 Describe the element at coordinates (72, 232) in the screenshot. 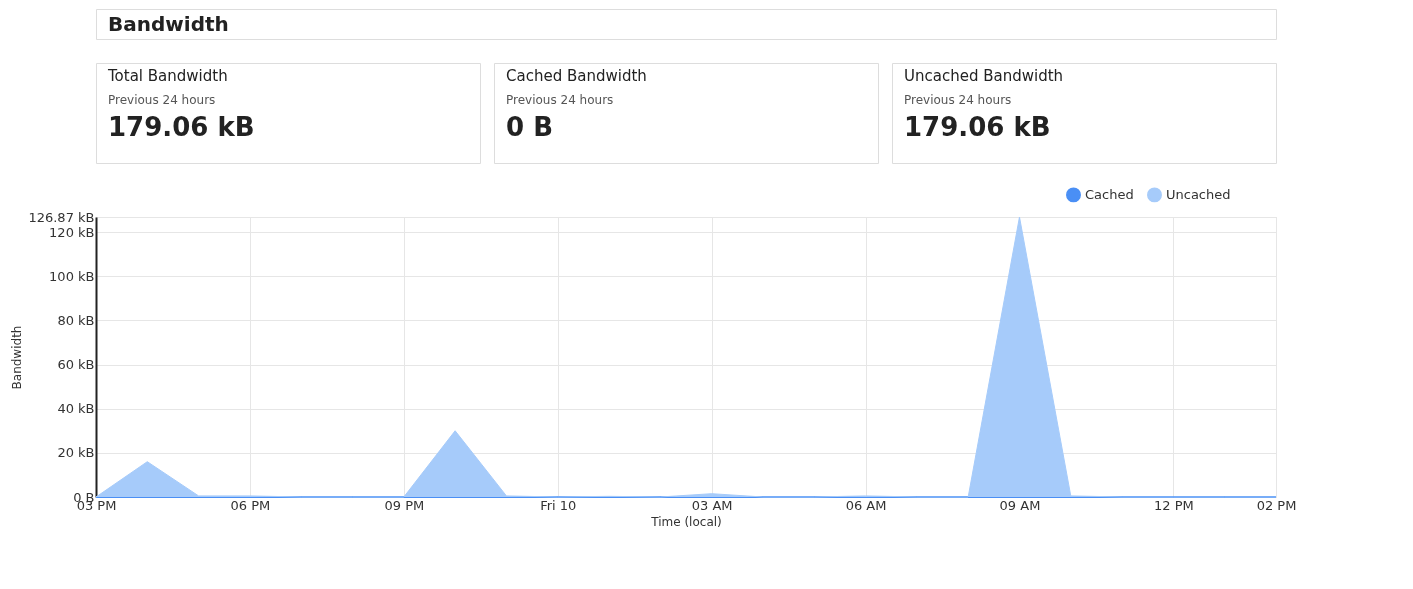

I see `y-tick-label: 120 kB` at that location.